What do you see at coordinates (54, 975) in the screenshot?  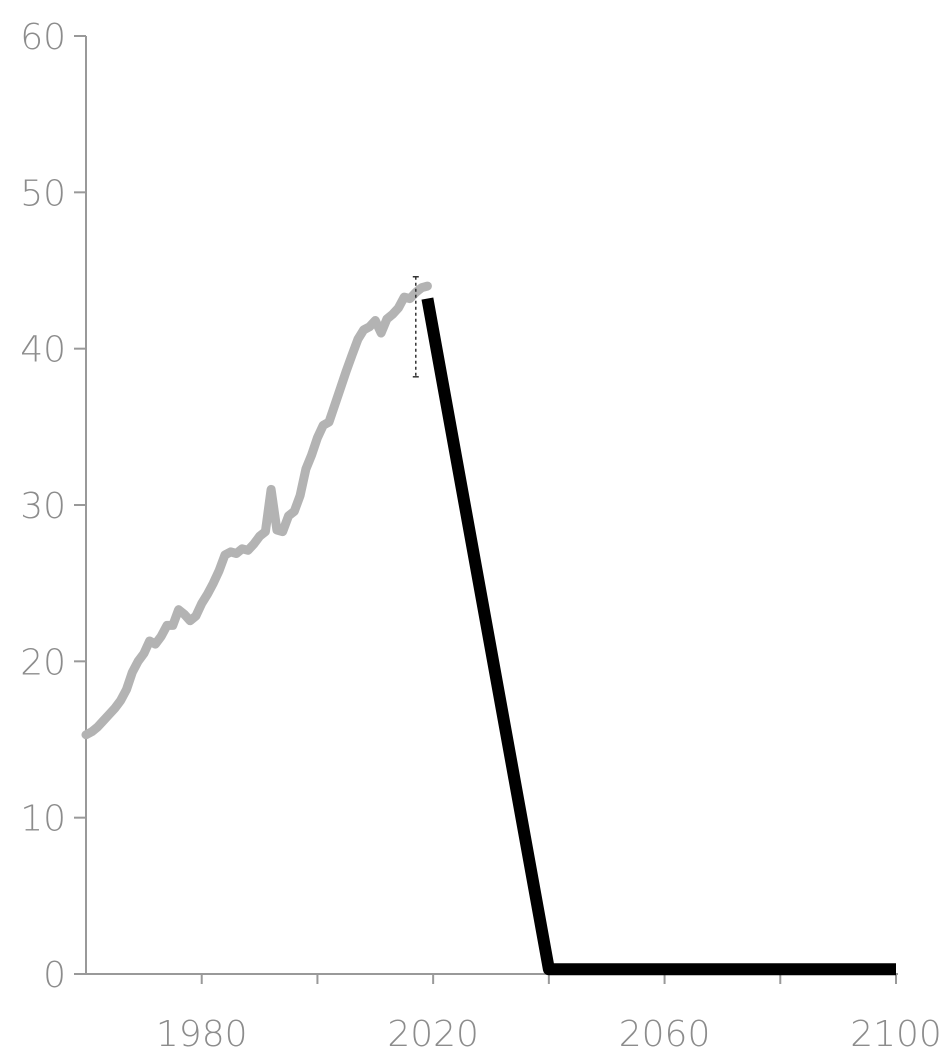 I see `y-tick-label: 0` at bounding box center [54, 975].